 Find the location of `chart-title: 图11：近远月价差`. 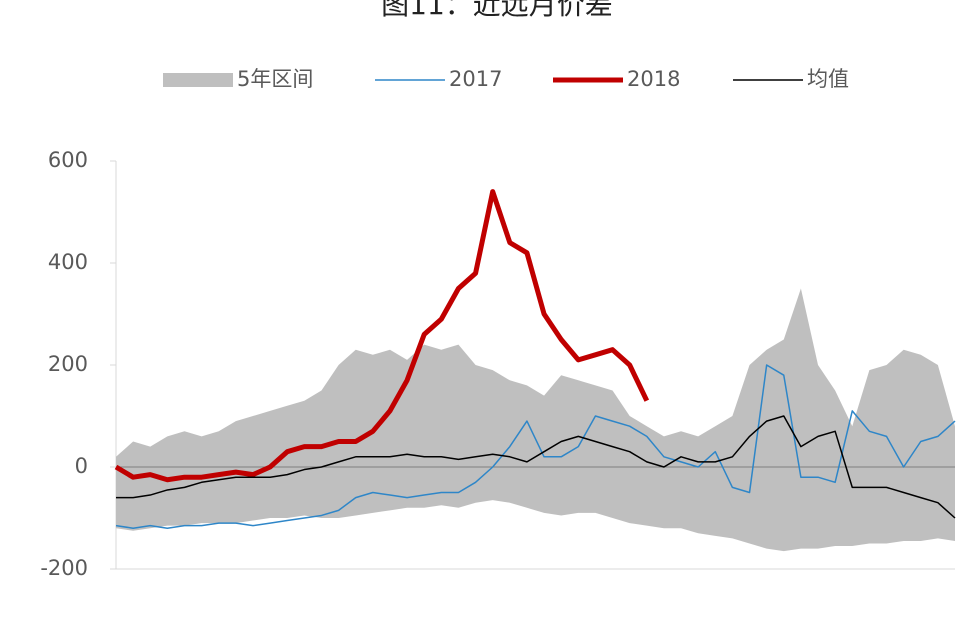

chart-title: 图11：近远月价差 is located at coordinates (497, 10).